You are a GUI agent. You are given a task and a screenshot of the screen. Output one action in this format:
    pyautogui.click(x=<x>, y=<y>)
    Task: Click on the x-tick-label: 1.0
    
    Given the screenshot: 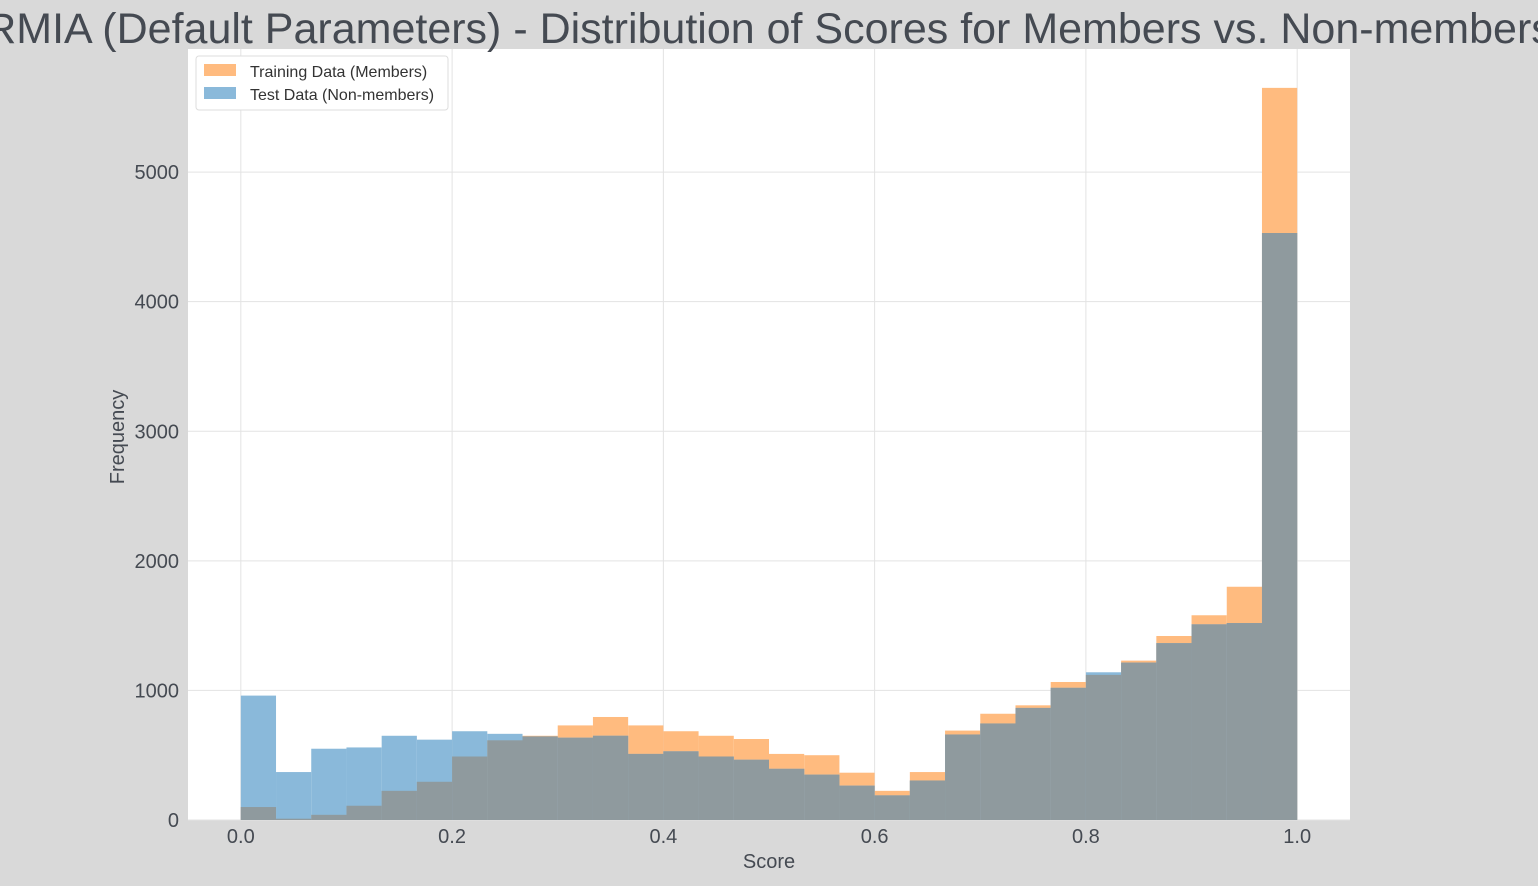 What is the action you would take?
    pyautogui.click(x=1297, y=837)
    